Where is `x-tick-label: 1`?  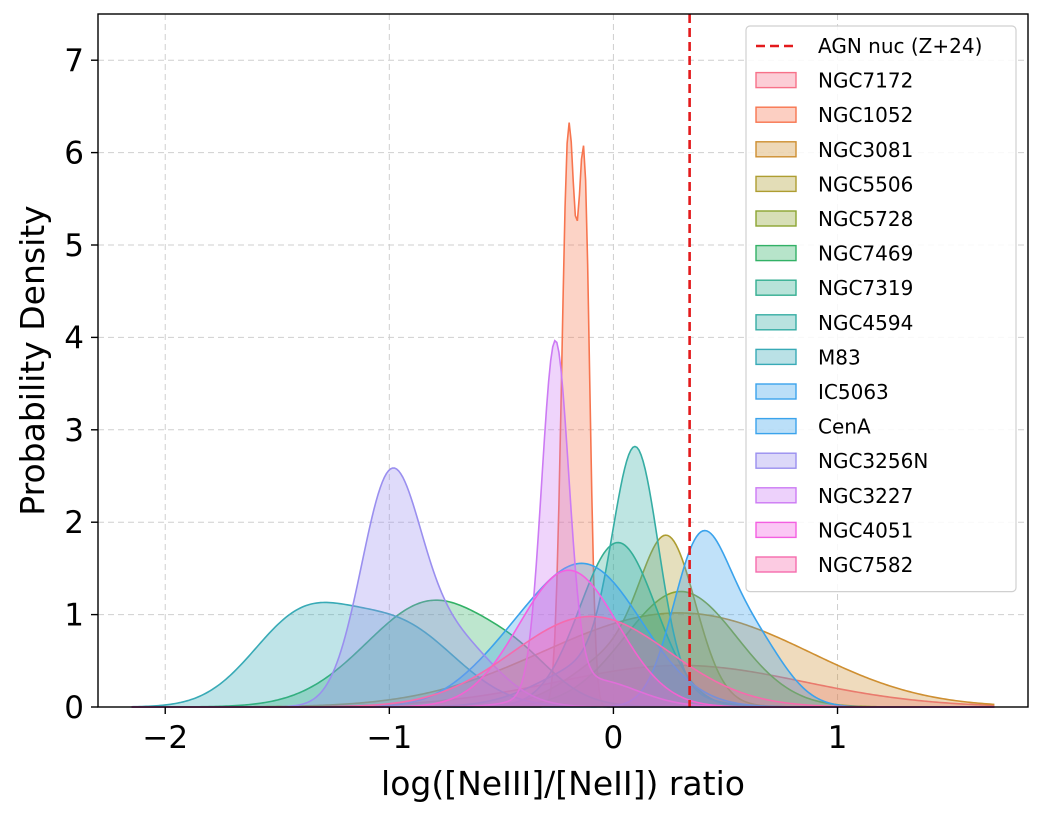
x-tick-label: 1 is located at coordinates (838, 738).